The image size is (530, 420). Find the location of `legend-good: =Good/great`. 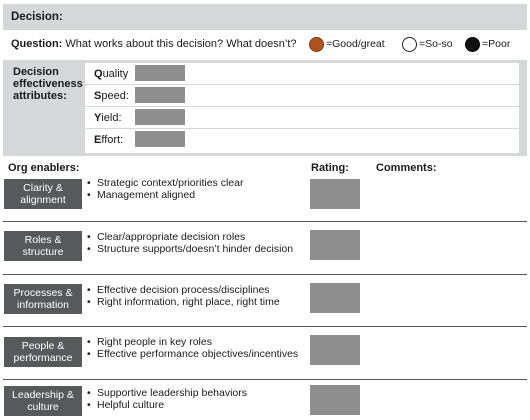

legend-good: =Good/great is located at coordinates (347, 44).